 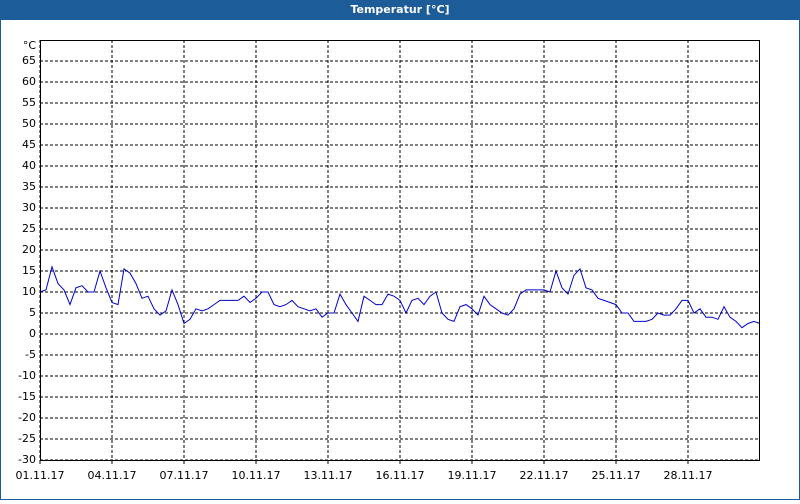 I want to click on x-tick-label: 01.11.17, so click(x=40, y=475).